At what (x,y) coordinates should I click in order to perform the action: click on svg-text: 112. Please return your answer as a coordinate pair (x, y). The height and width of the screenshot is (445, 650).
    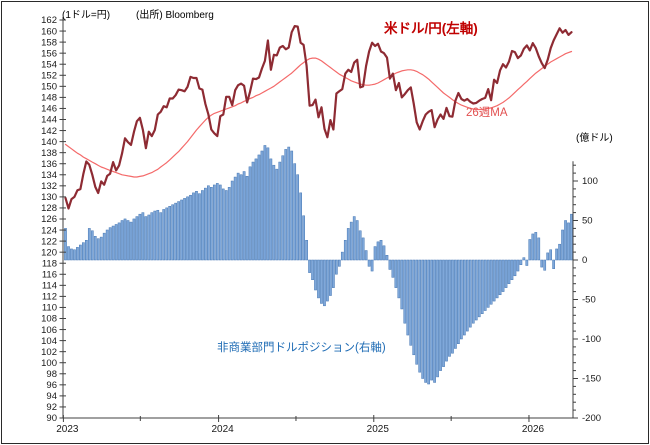
    Looking at the image, I should click on (49, 297).